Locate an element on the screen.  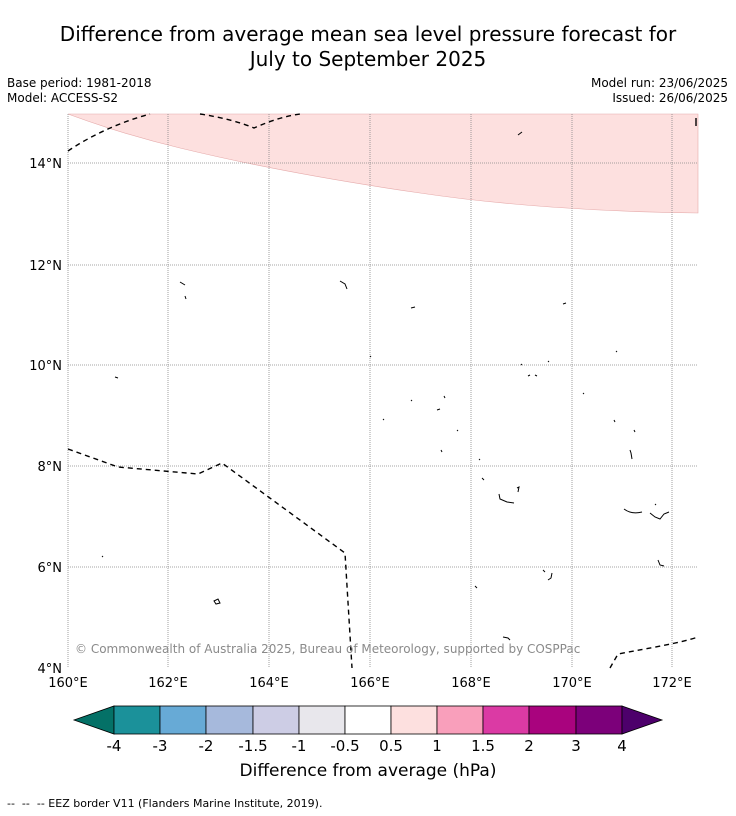
cb-tick-6: -0.5 is located at coordinates (344, 746).